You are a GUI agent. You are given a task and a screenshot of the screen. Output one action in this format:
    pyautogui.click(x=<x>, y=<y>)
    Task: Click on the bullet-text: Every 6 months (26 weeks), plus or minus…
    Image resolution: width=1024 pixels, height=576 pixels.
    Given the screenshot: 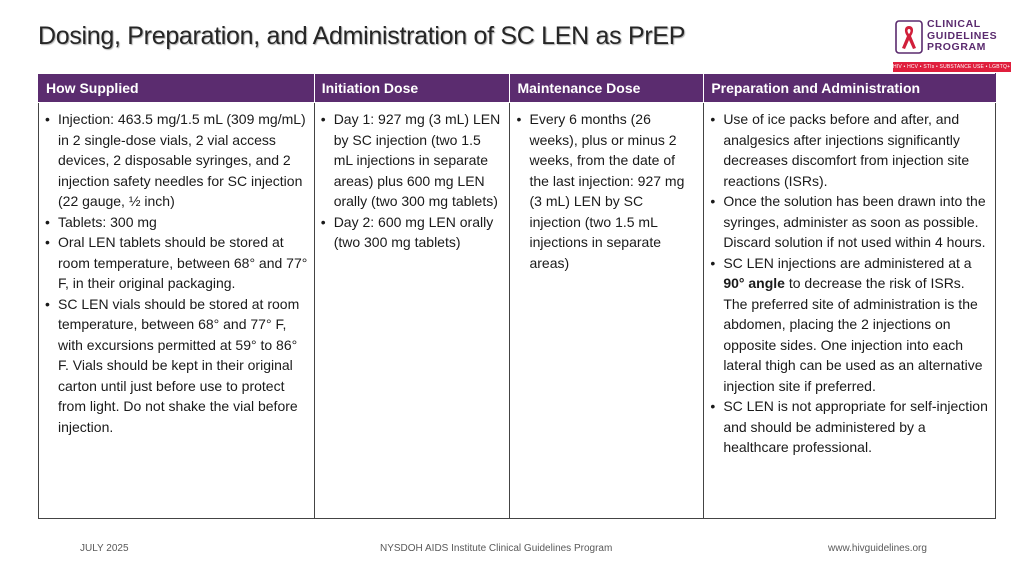 What is the action you would take?
    pyautogui.click(x=607, y=191)
    